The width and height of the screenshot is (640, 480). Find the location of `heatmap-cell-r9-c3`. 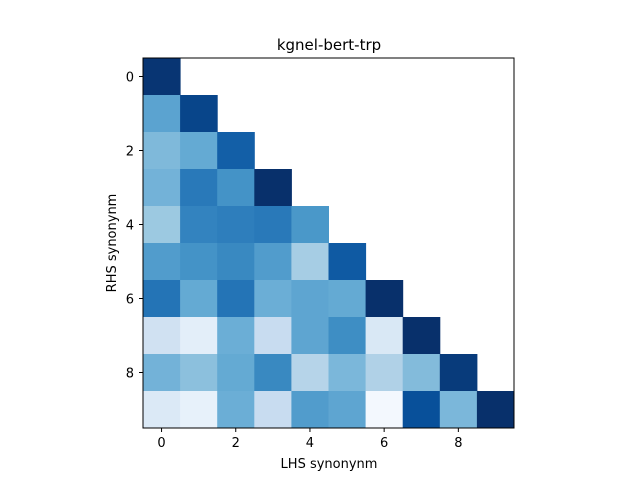

heatmap-cell-r9-c3 is located at coordinates (273, 410).